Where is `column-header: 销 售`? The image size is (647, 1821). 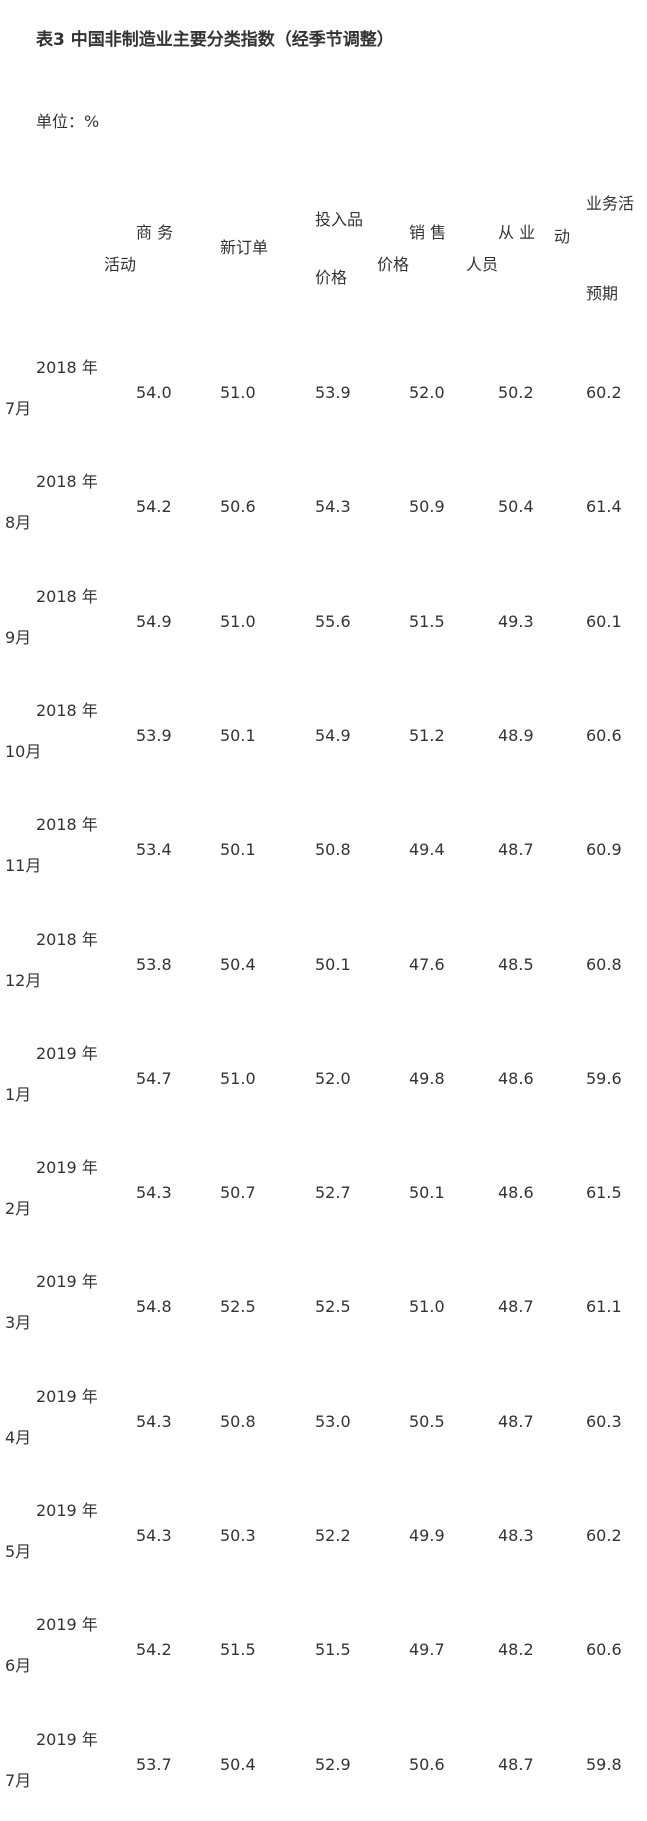 column-header: 销 售 is located at coordinates (428, 232).